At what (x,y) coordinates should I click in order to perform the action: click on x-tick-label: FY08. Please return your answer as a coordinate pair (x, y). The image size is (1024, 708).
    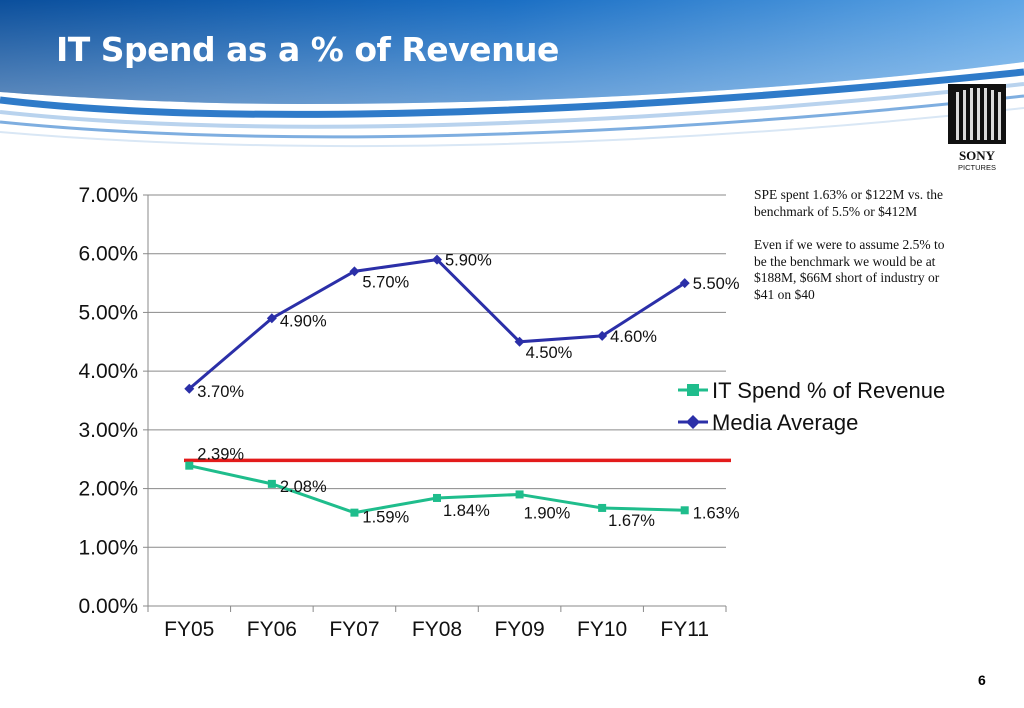
    Looking at the image, I should click on (437, 629).